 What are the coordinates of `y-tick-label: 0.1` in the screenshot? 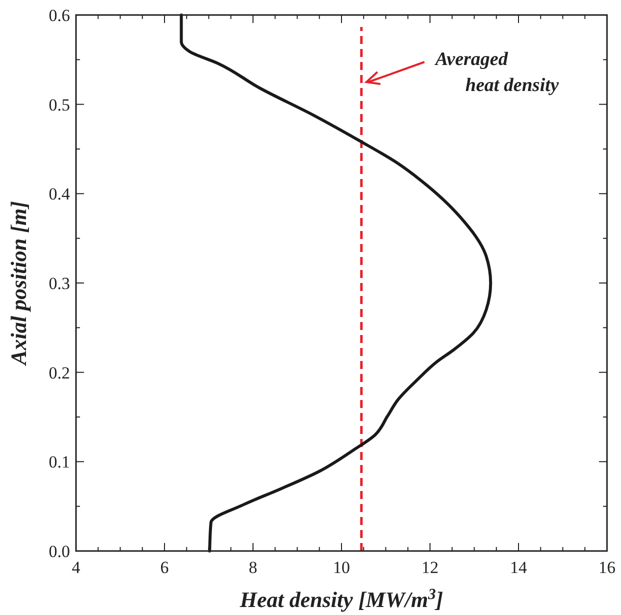 It's located at (59, 462).